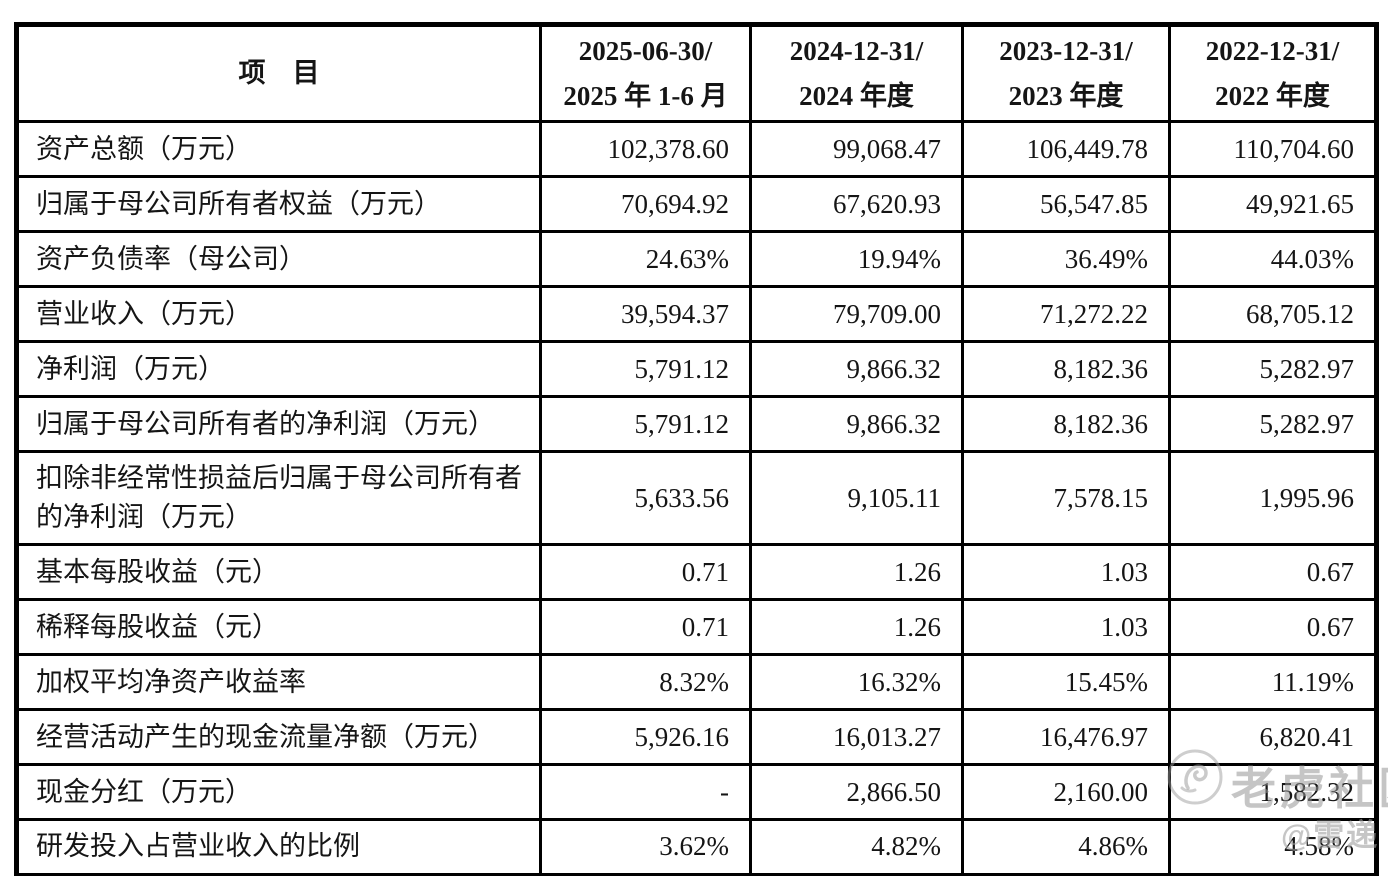 Image resolution: width=1388 pixels, height=876 pixels. Describe the element at coordinates (1273, 792) in the screenshot. I see `cell-value: 1,582.32` at that location.